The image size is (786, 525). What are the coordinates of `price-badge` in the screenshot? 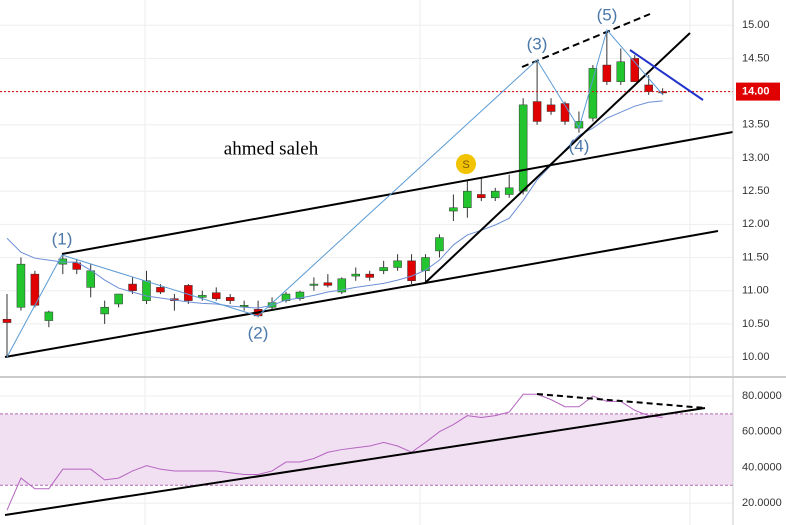 It's located at (758, 91).